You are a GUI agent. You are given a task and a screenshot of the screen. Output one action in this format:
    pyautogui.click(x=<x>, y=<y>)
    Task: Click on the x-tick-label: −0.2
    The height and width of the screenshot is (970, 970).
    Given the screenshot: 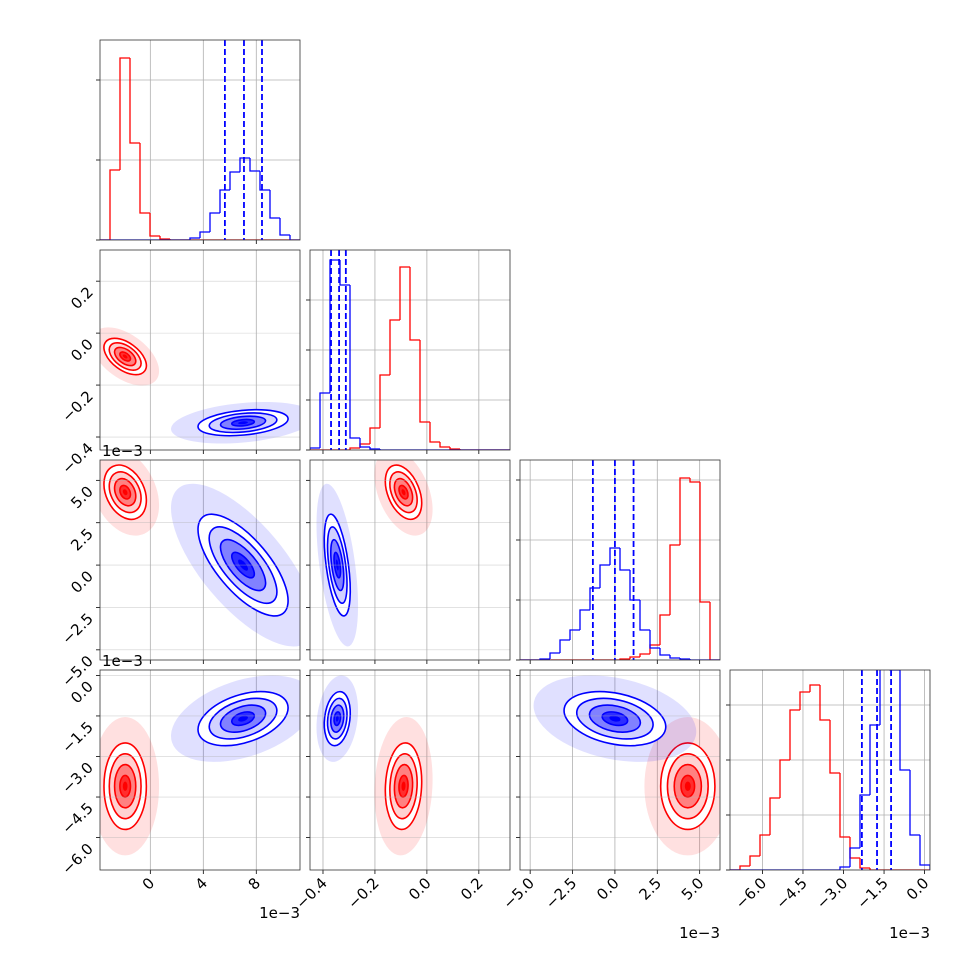 What is the action you would take?
    pyautogui.click(x=363, y=893)
    